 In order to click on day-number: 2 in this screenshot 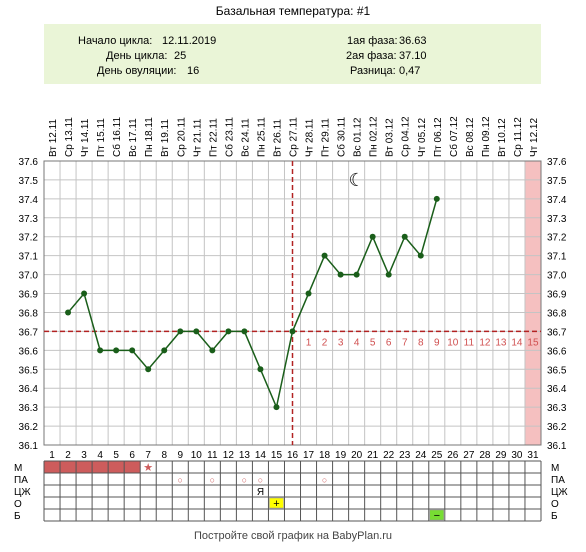, I will do `click(68, 455)`.